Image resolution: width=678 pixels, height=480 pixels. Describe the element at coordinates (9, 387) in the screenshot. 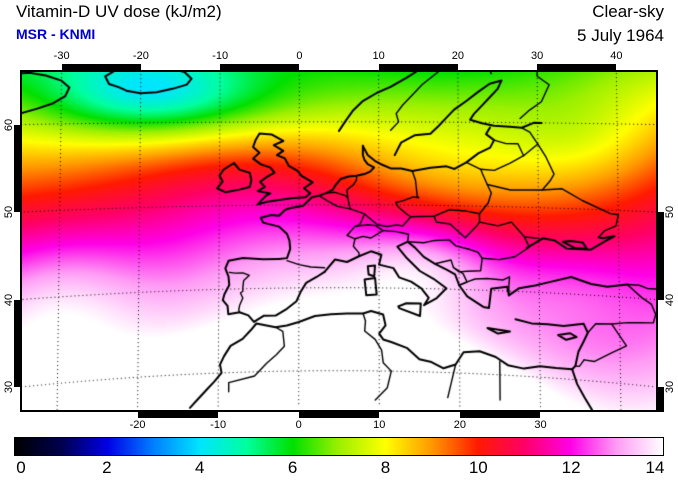

I see `axis-tick-left-30: 30` at that location.